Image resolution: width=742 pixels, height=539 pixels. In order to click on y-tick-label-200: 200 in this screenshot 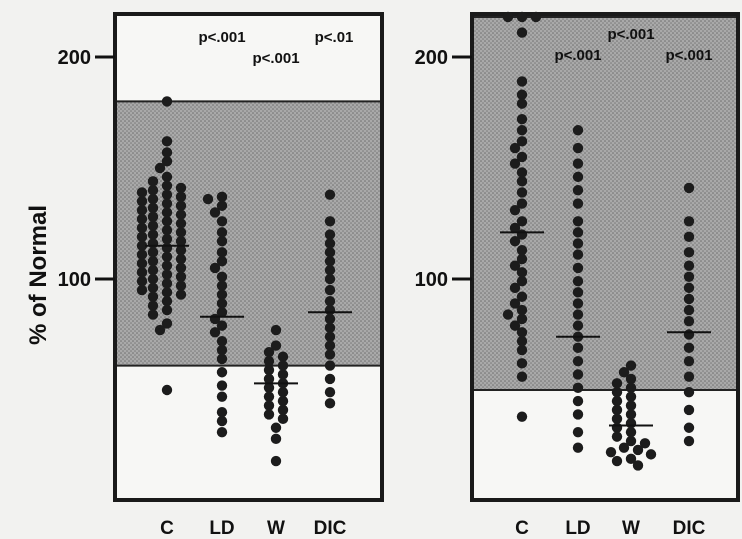, I will do `click(431, 58)`.